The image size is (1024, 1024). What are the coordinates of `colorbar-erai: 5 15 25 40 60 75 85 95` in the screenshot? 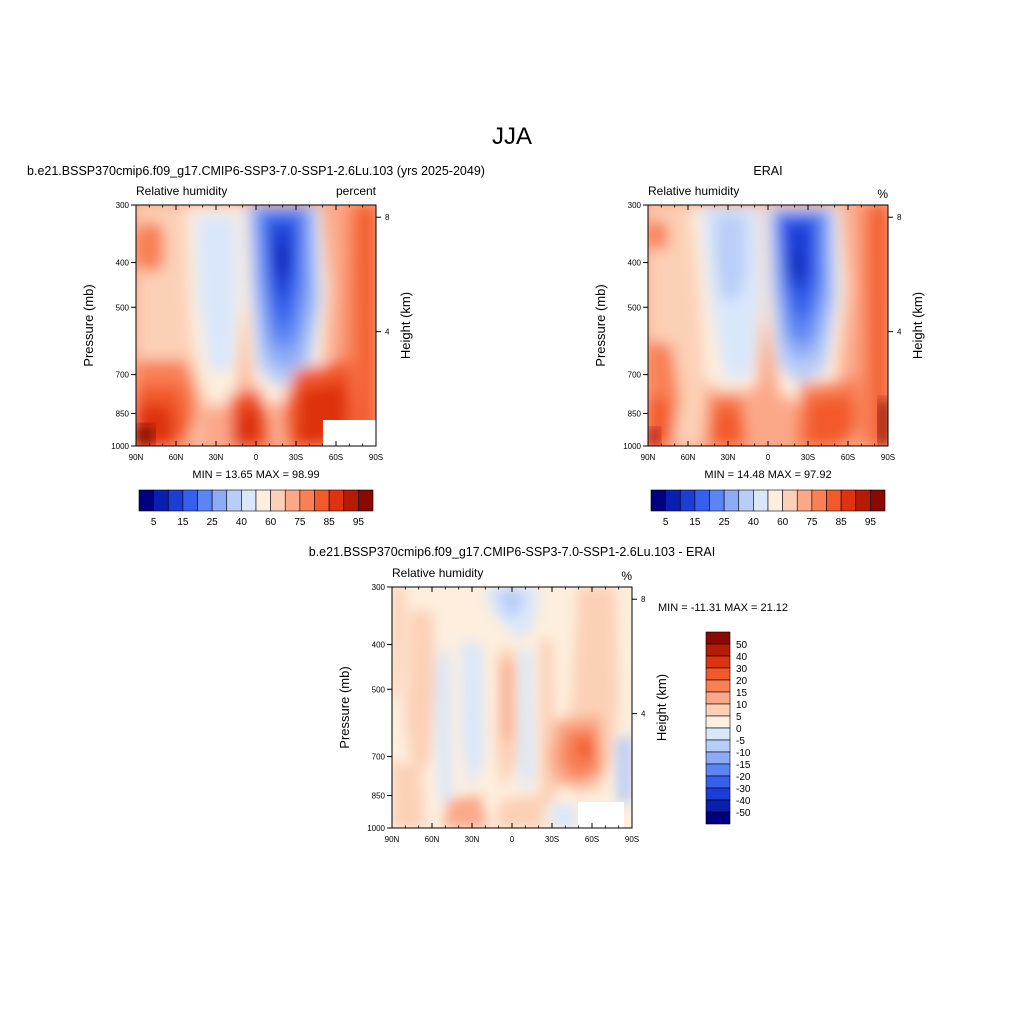 It's located at (768, 508).